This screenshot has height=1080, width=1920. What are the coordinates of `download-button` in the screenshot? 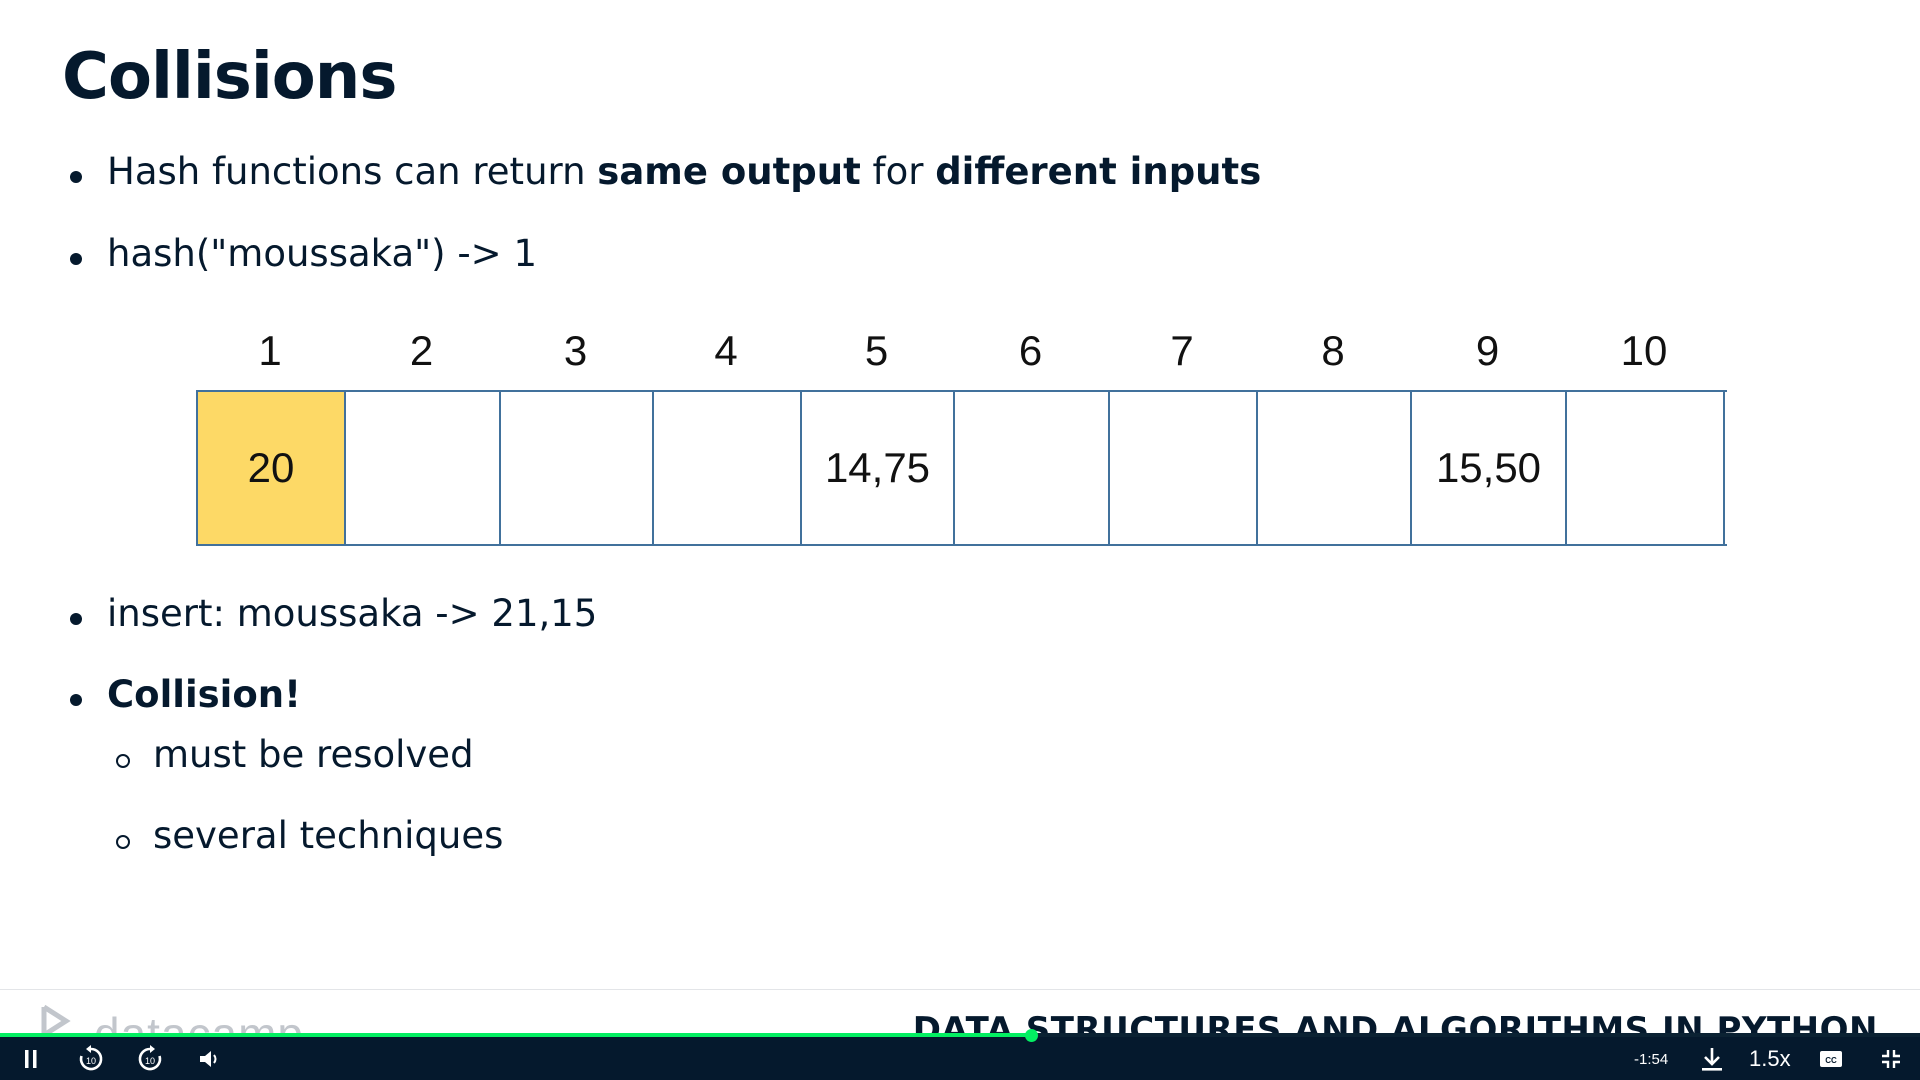 It's located at (1712, 1059).